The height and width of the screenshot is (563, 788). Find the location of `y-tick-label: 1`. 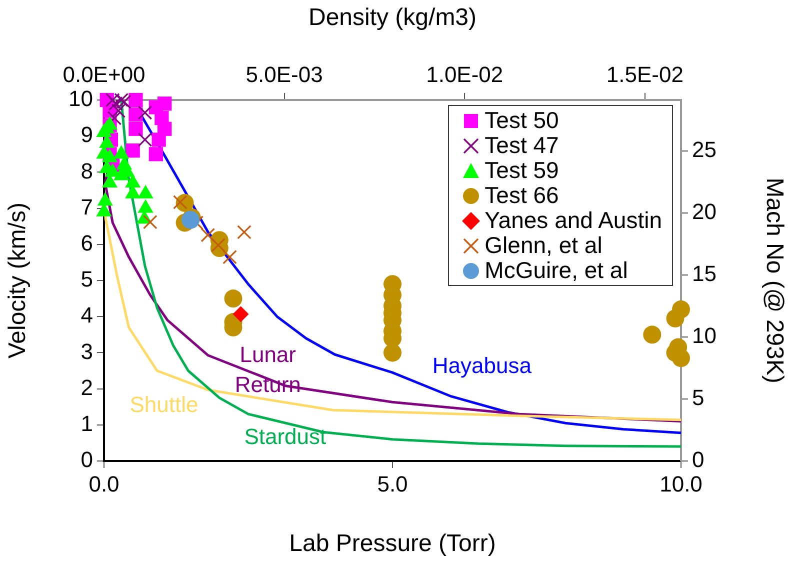

y-tick-label: 1 is located at coordinates (86, 423).